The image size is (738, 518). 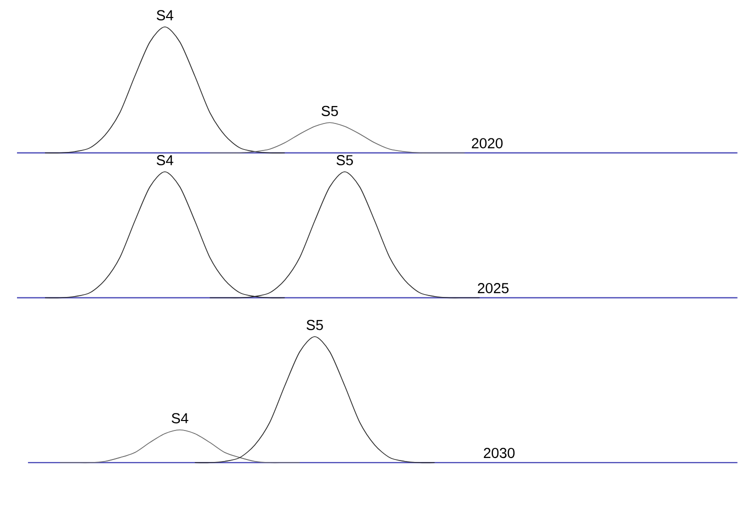 What do you see at coordinates (487, 143) in the screenshot?
I see `annotation: 2020` at bounding box center [487, 143].